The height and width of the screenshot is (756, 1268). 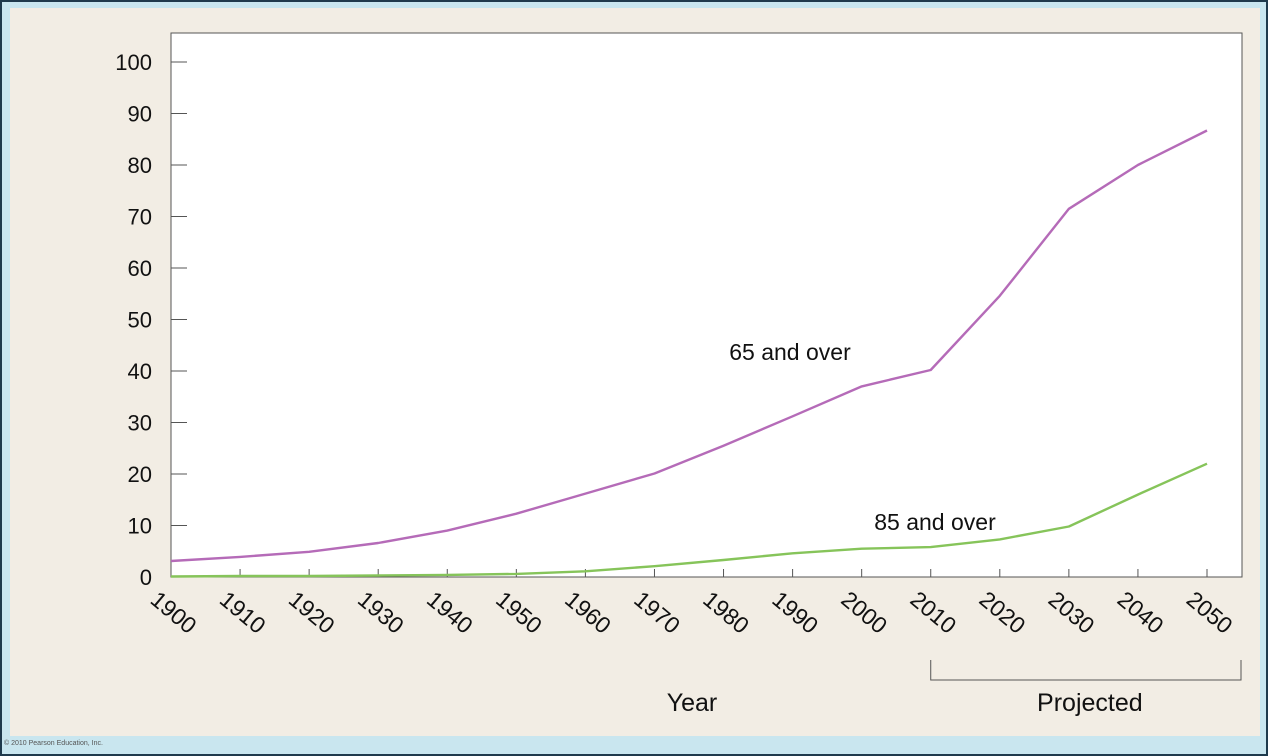 What do you see at coordinates (935, 522) in the screenshot?
I see `series-label: 85 and over` at bounding box center [935, 522].